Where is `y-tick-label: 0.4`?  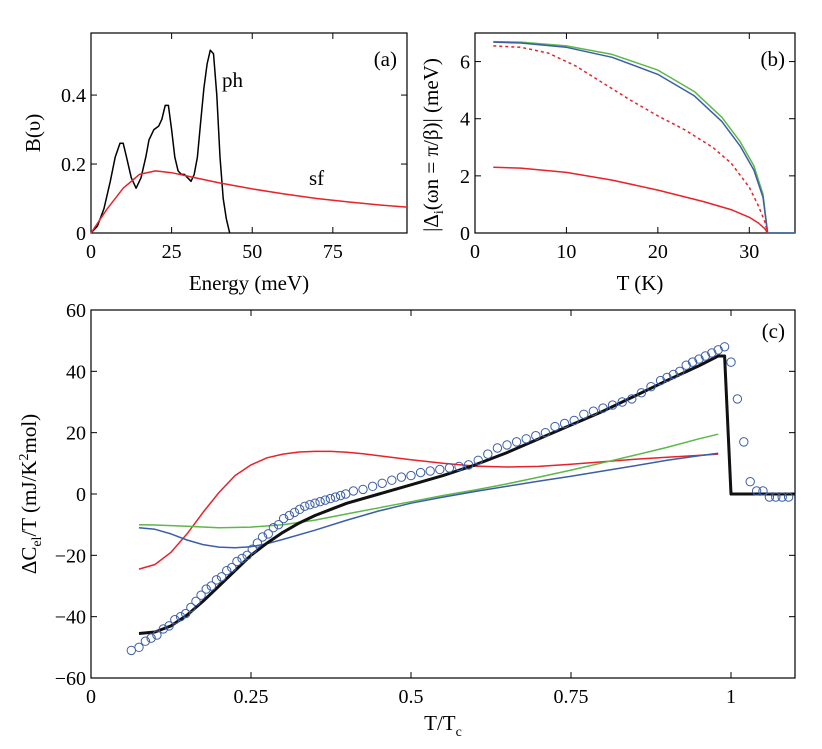 y-tick-label: 0.4 is located at coordinates (73, 96).